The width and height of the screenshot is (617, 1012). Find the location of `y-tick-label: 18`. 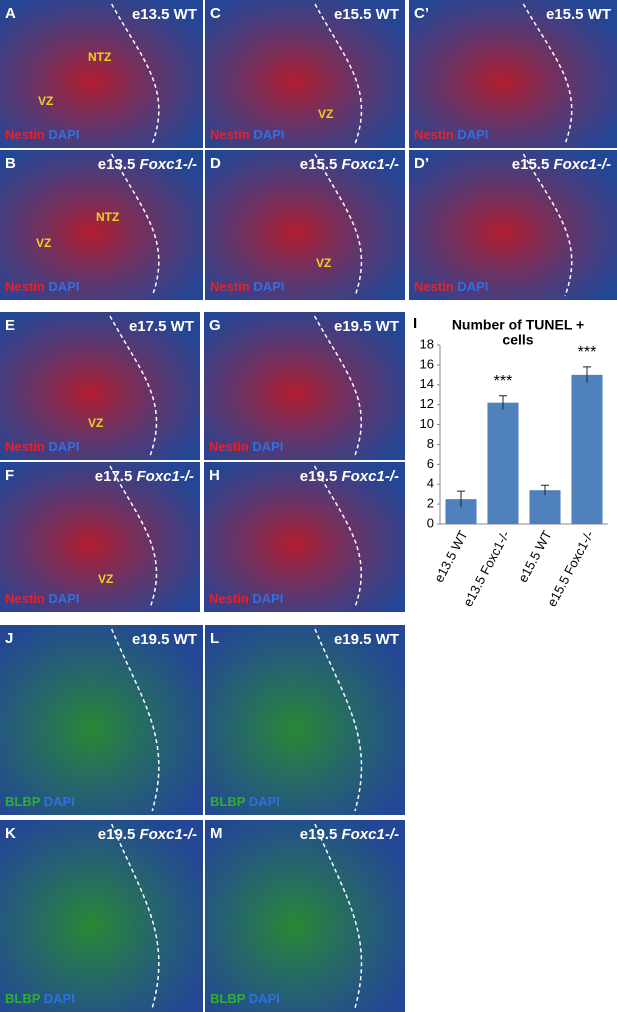

y-tick-label: 18 is located at coordinates (427, 343).